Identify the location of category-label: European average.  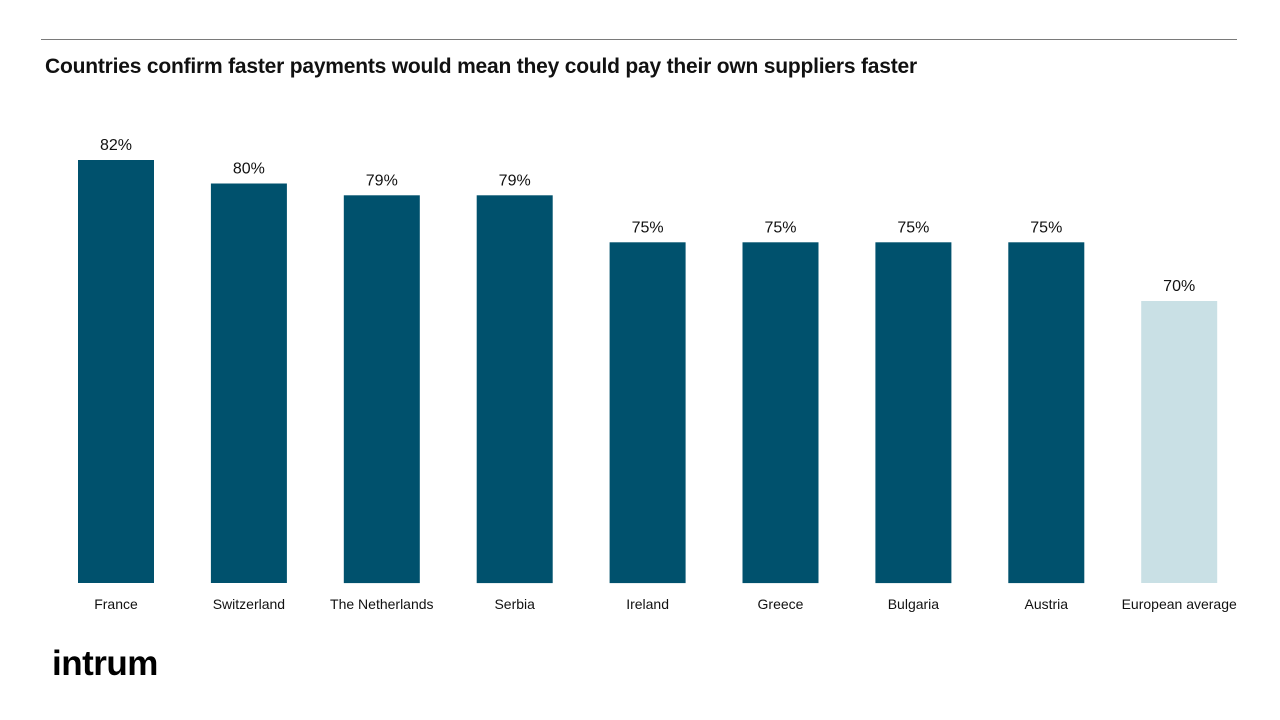
(1179, 604).